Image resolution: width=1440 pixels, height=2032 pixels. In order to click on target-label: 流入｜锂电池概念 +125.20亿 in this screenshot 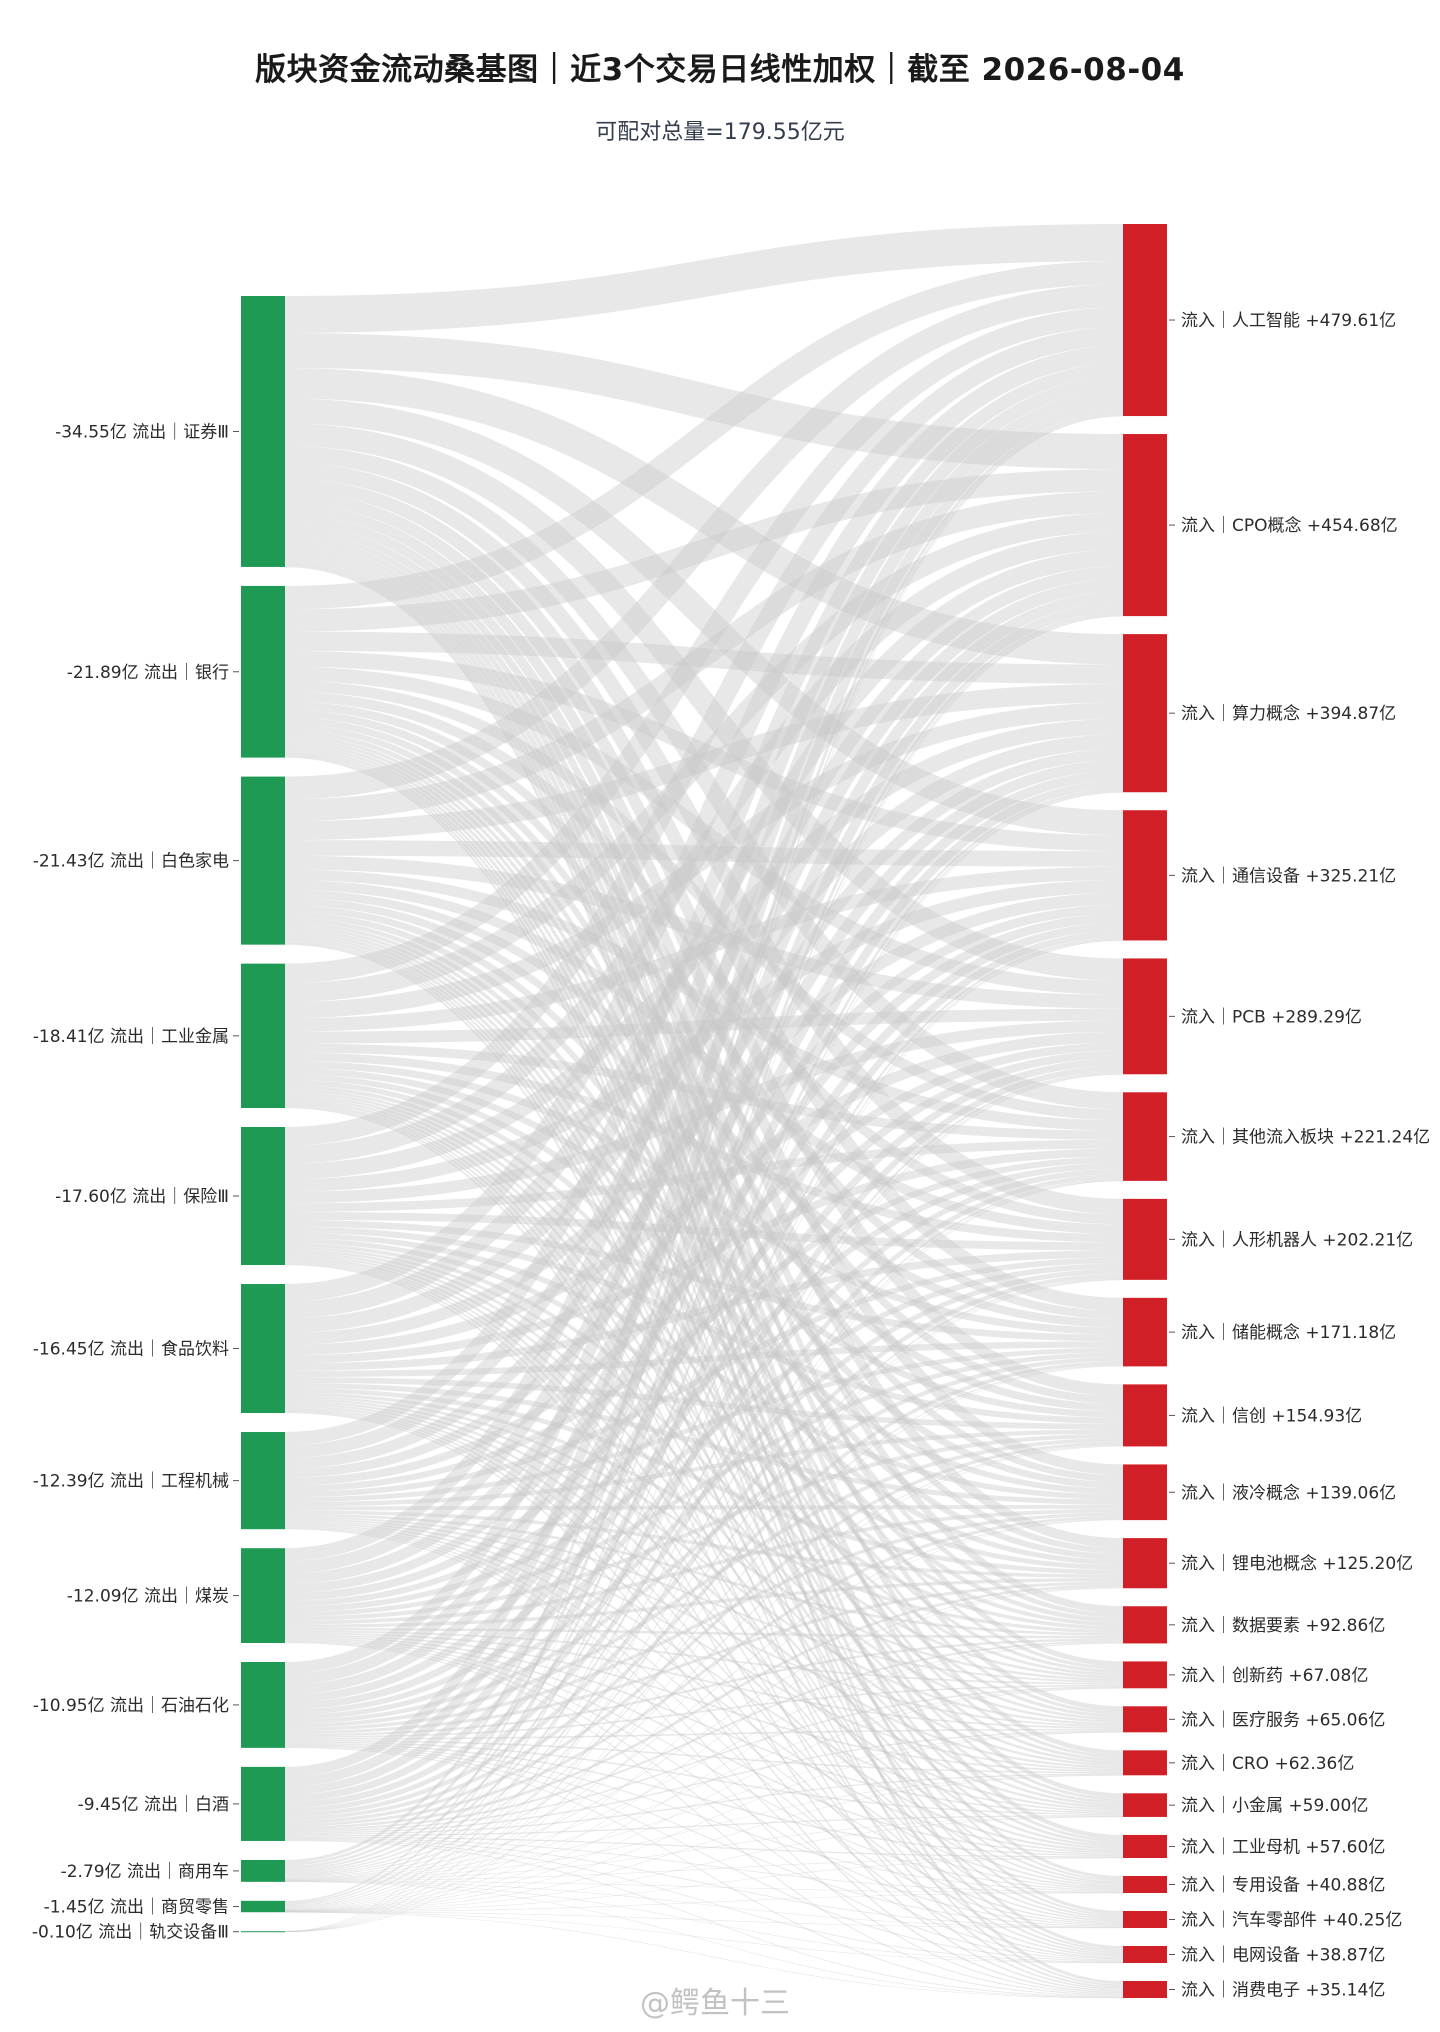, I will do `click(1297, 1563)`.